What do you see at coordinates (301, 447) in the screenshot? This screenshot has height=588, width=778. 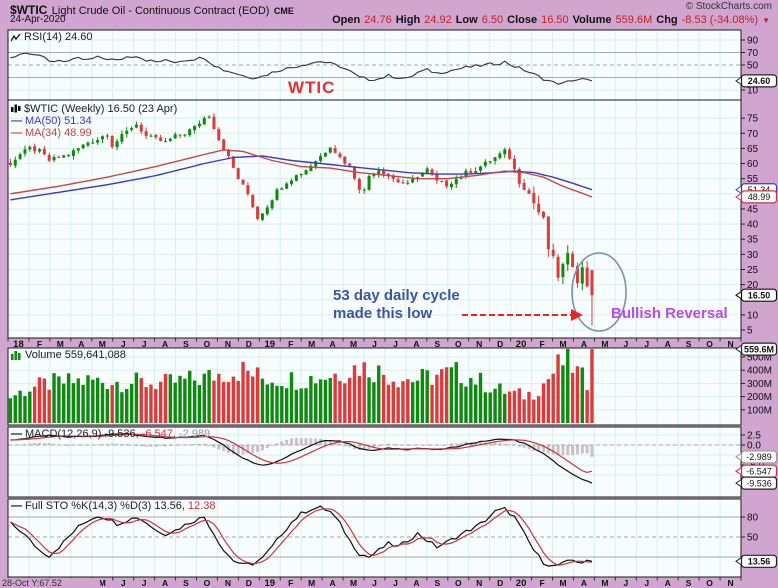 I see `macd-histogram` at bounding box center [301, 447].